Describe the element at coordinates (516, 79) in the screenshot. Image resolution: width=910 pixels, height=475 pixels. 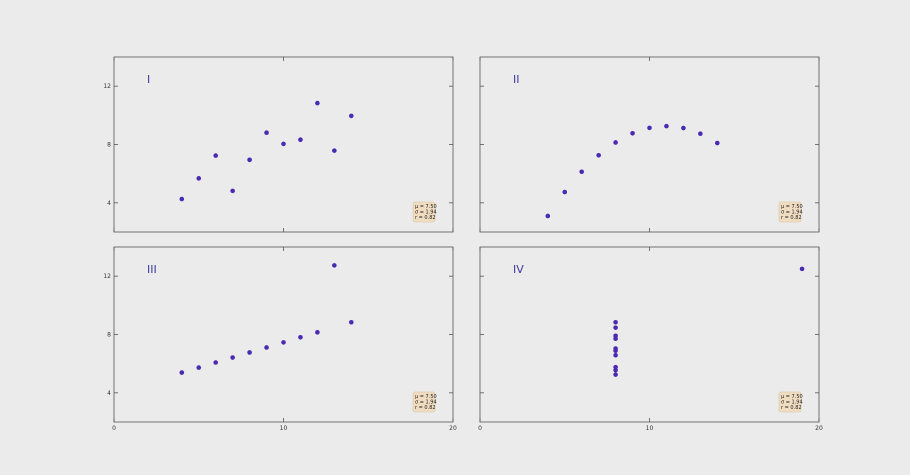
I see `panel-label: II` at that location.